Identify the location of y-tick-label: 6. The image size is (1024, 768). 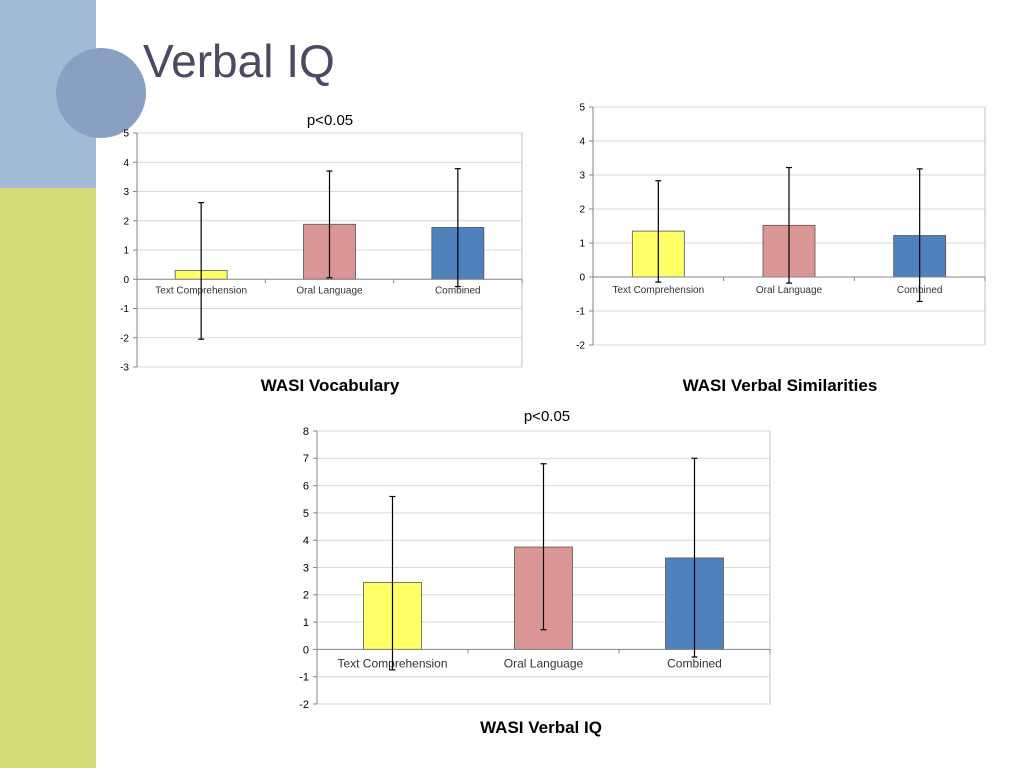
(306, 486).